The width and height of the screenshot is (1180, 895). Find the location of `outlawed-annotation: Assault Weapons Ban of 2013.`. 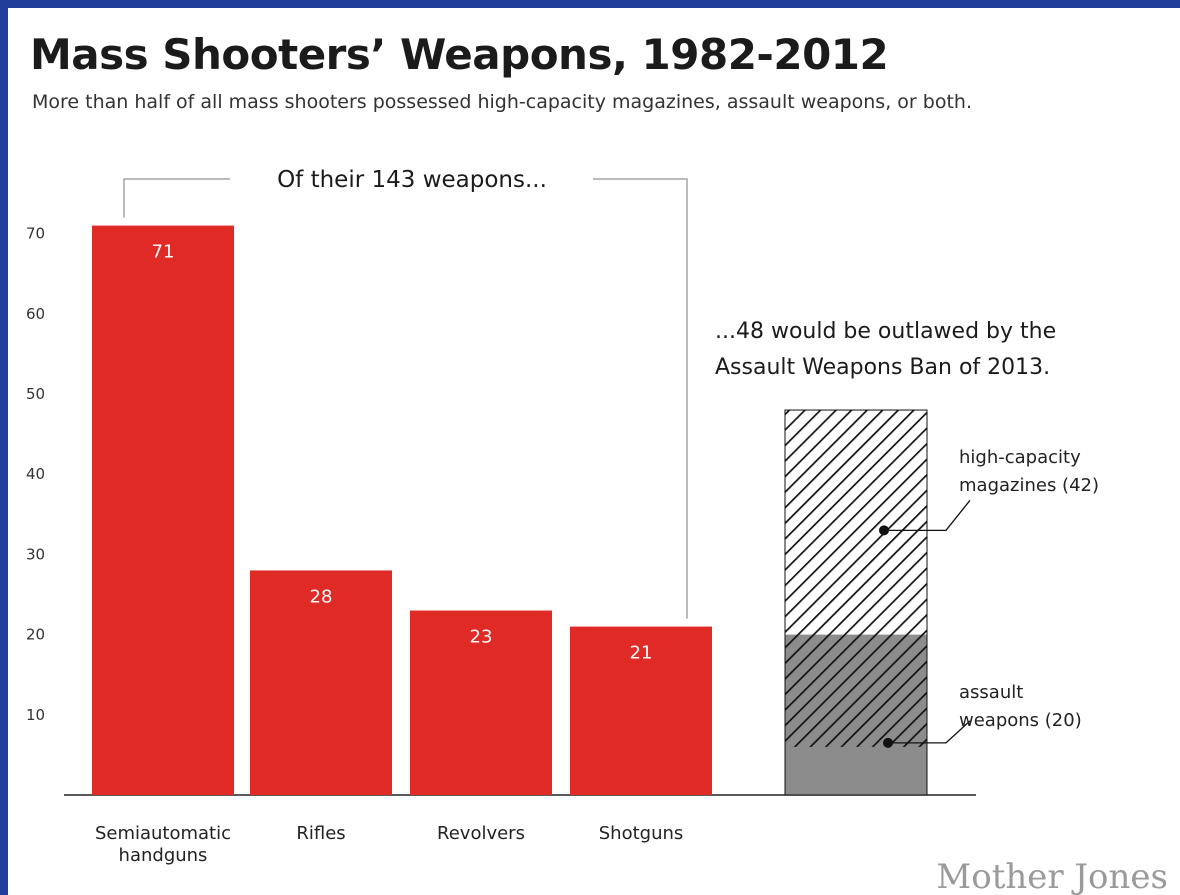

outlawed-annotation: Assault Weapons Ban of 2013. is located at coordinates (882, 367).